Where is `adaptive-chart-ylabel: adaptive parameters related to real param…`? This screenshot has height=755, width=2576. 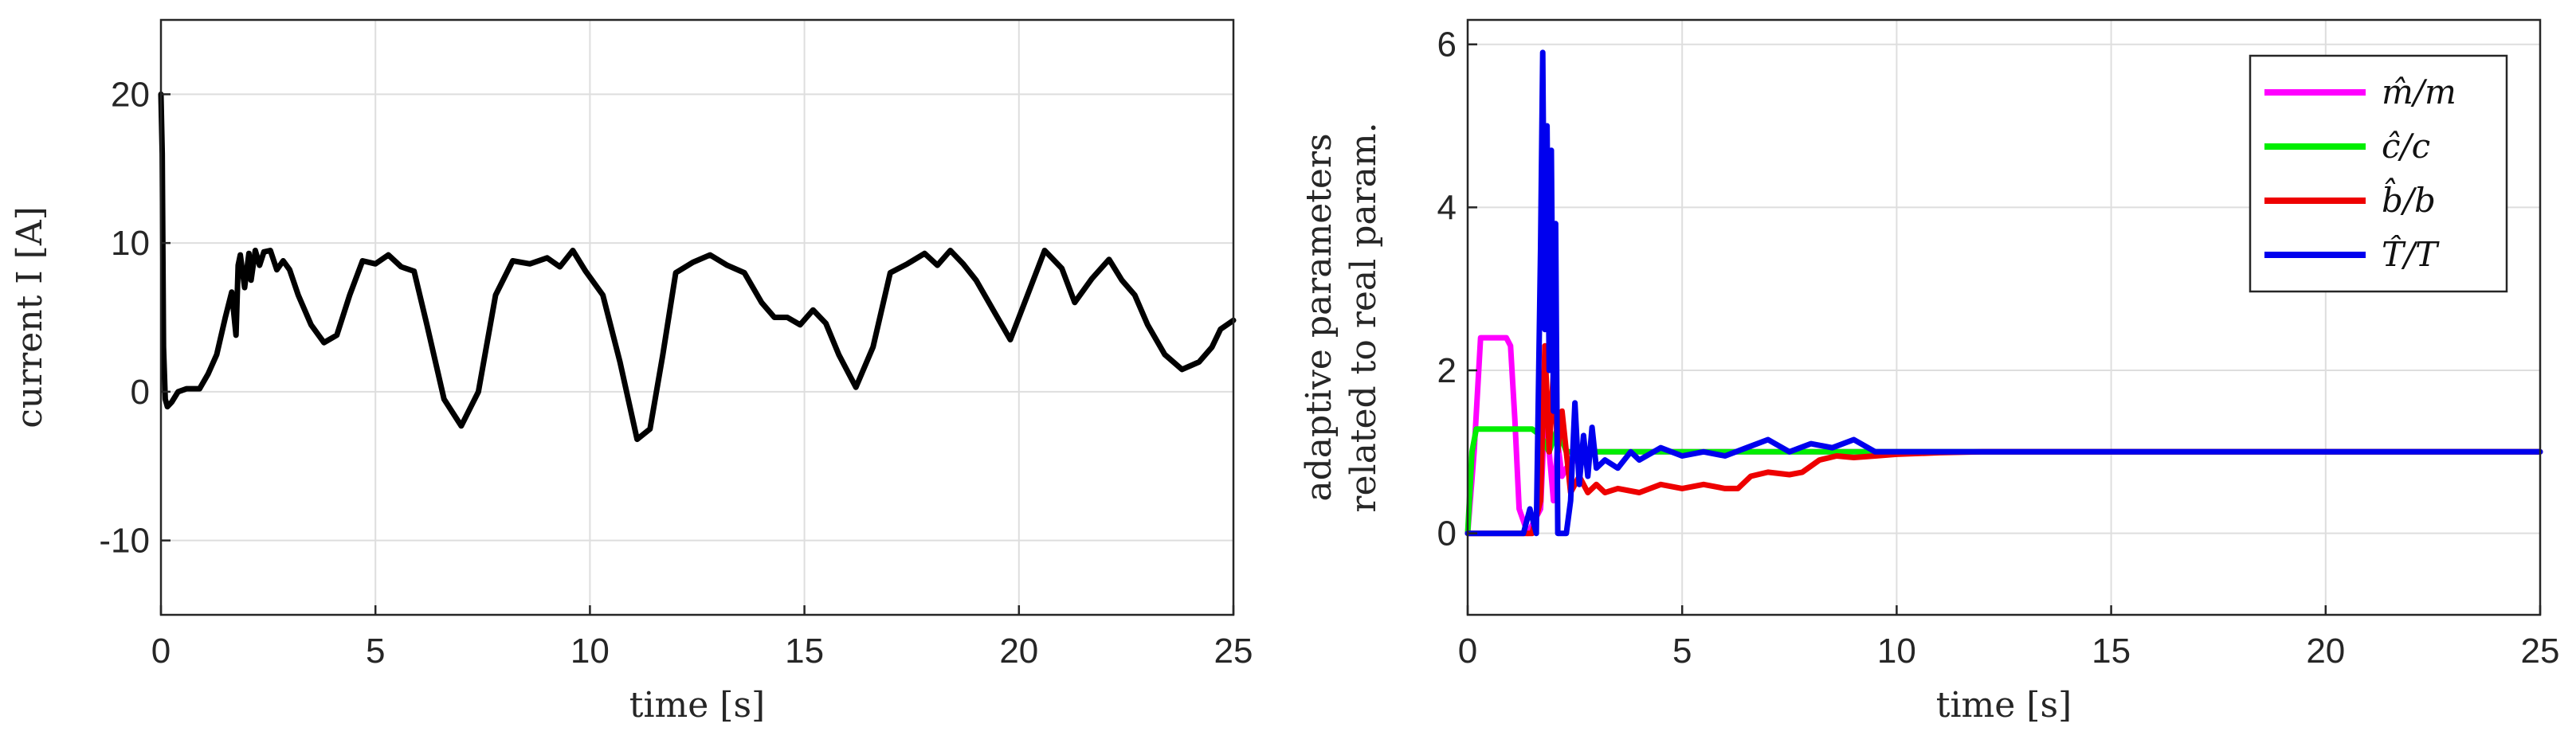
adaptive-chart-ylabel: adaptive parameters related to real param… is located at coordinates (1341, 317).